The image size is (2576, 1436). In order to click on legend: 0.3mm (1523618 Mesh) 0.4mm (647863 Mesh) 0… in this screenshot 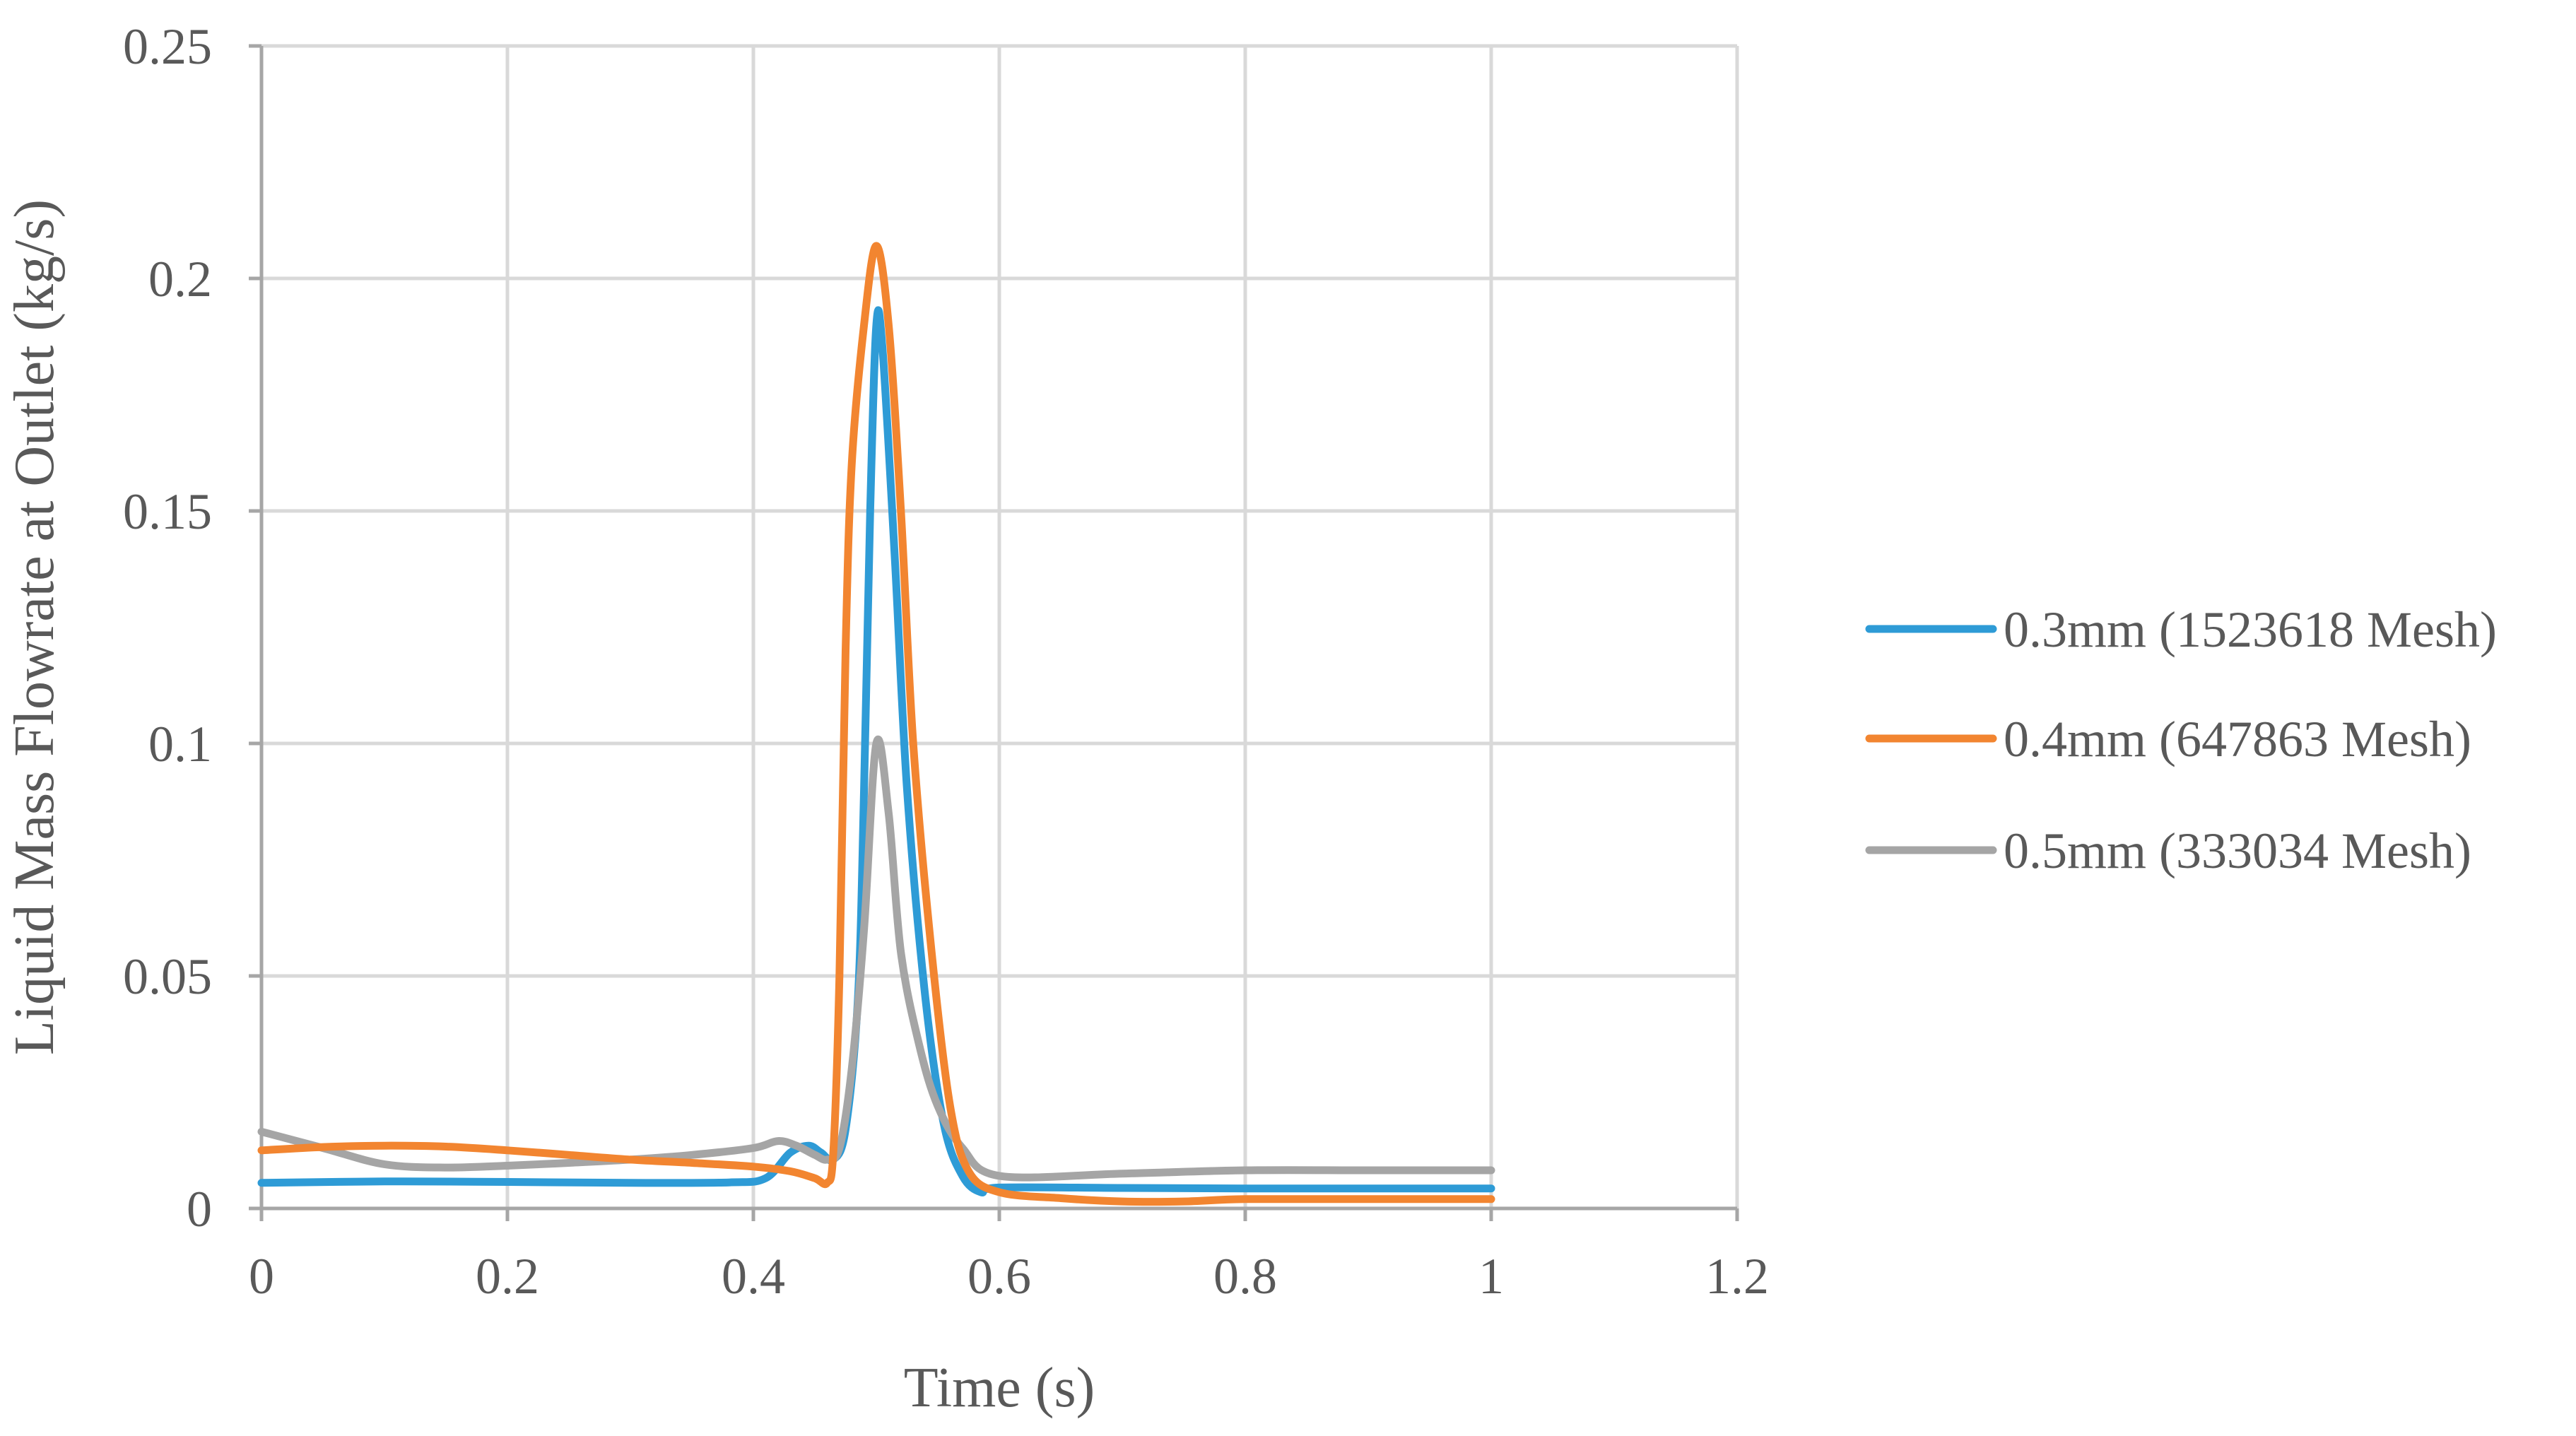, I will do `click(2181, 740)`.